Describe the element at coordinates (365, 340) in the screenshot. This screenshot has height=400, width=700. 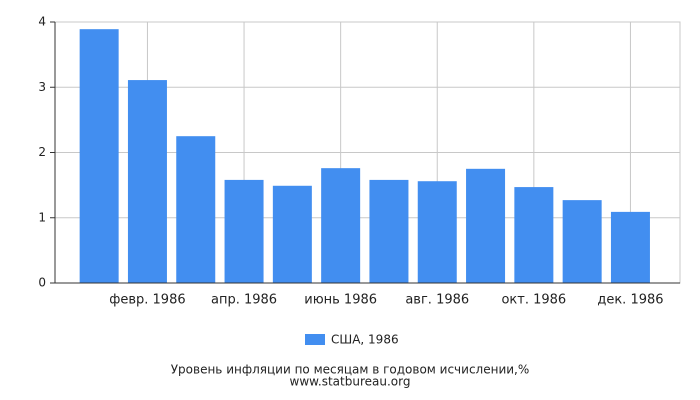
I see `legend-label: США, 1986` at that location.